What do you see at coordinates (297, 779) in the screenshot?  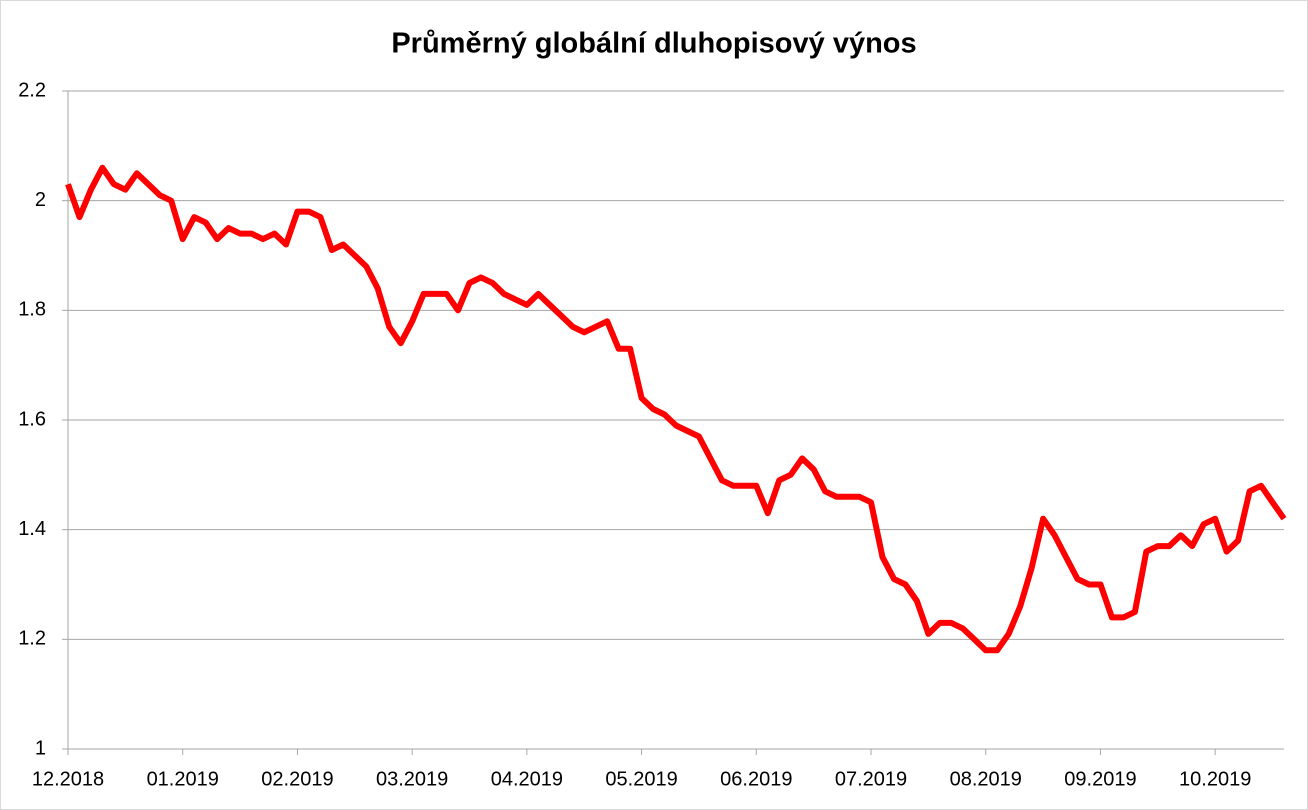 I see `x-tick-label: 02.2019` at bounding box center [297, 779].